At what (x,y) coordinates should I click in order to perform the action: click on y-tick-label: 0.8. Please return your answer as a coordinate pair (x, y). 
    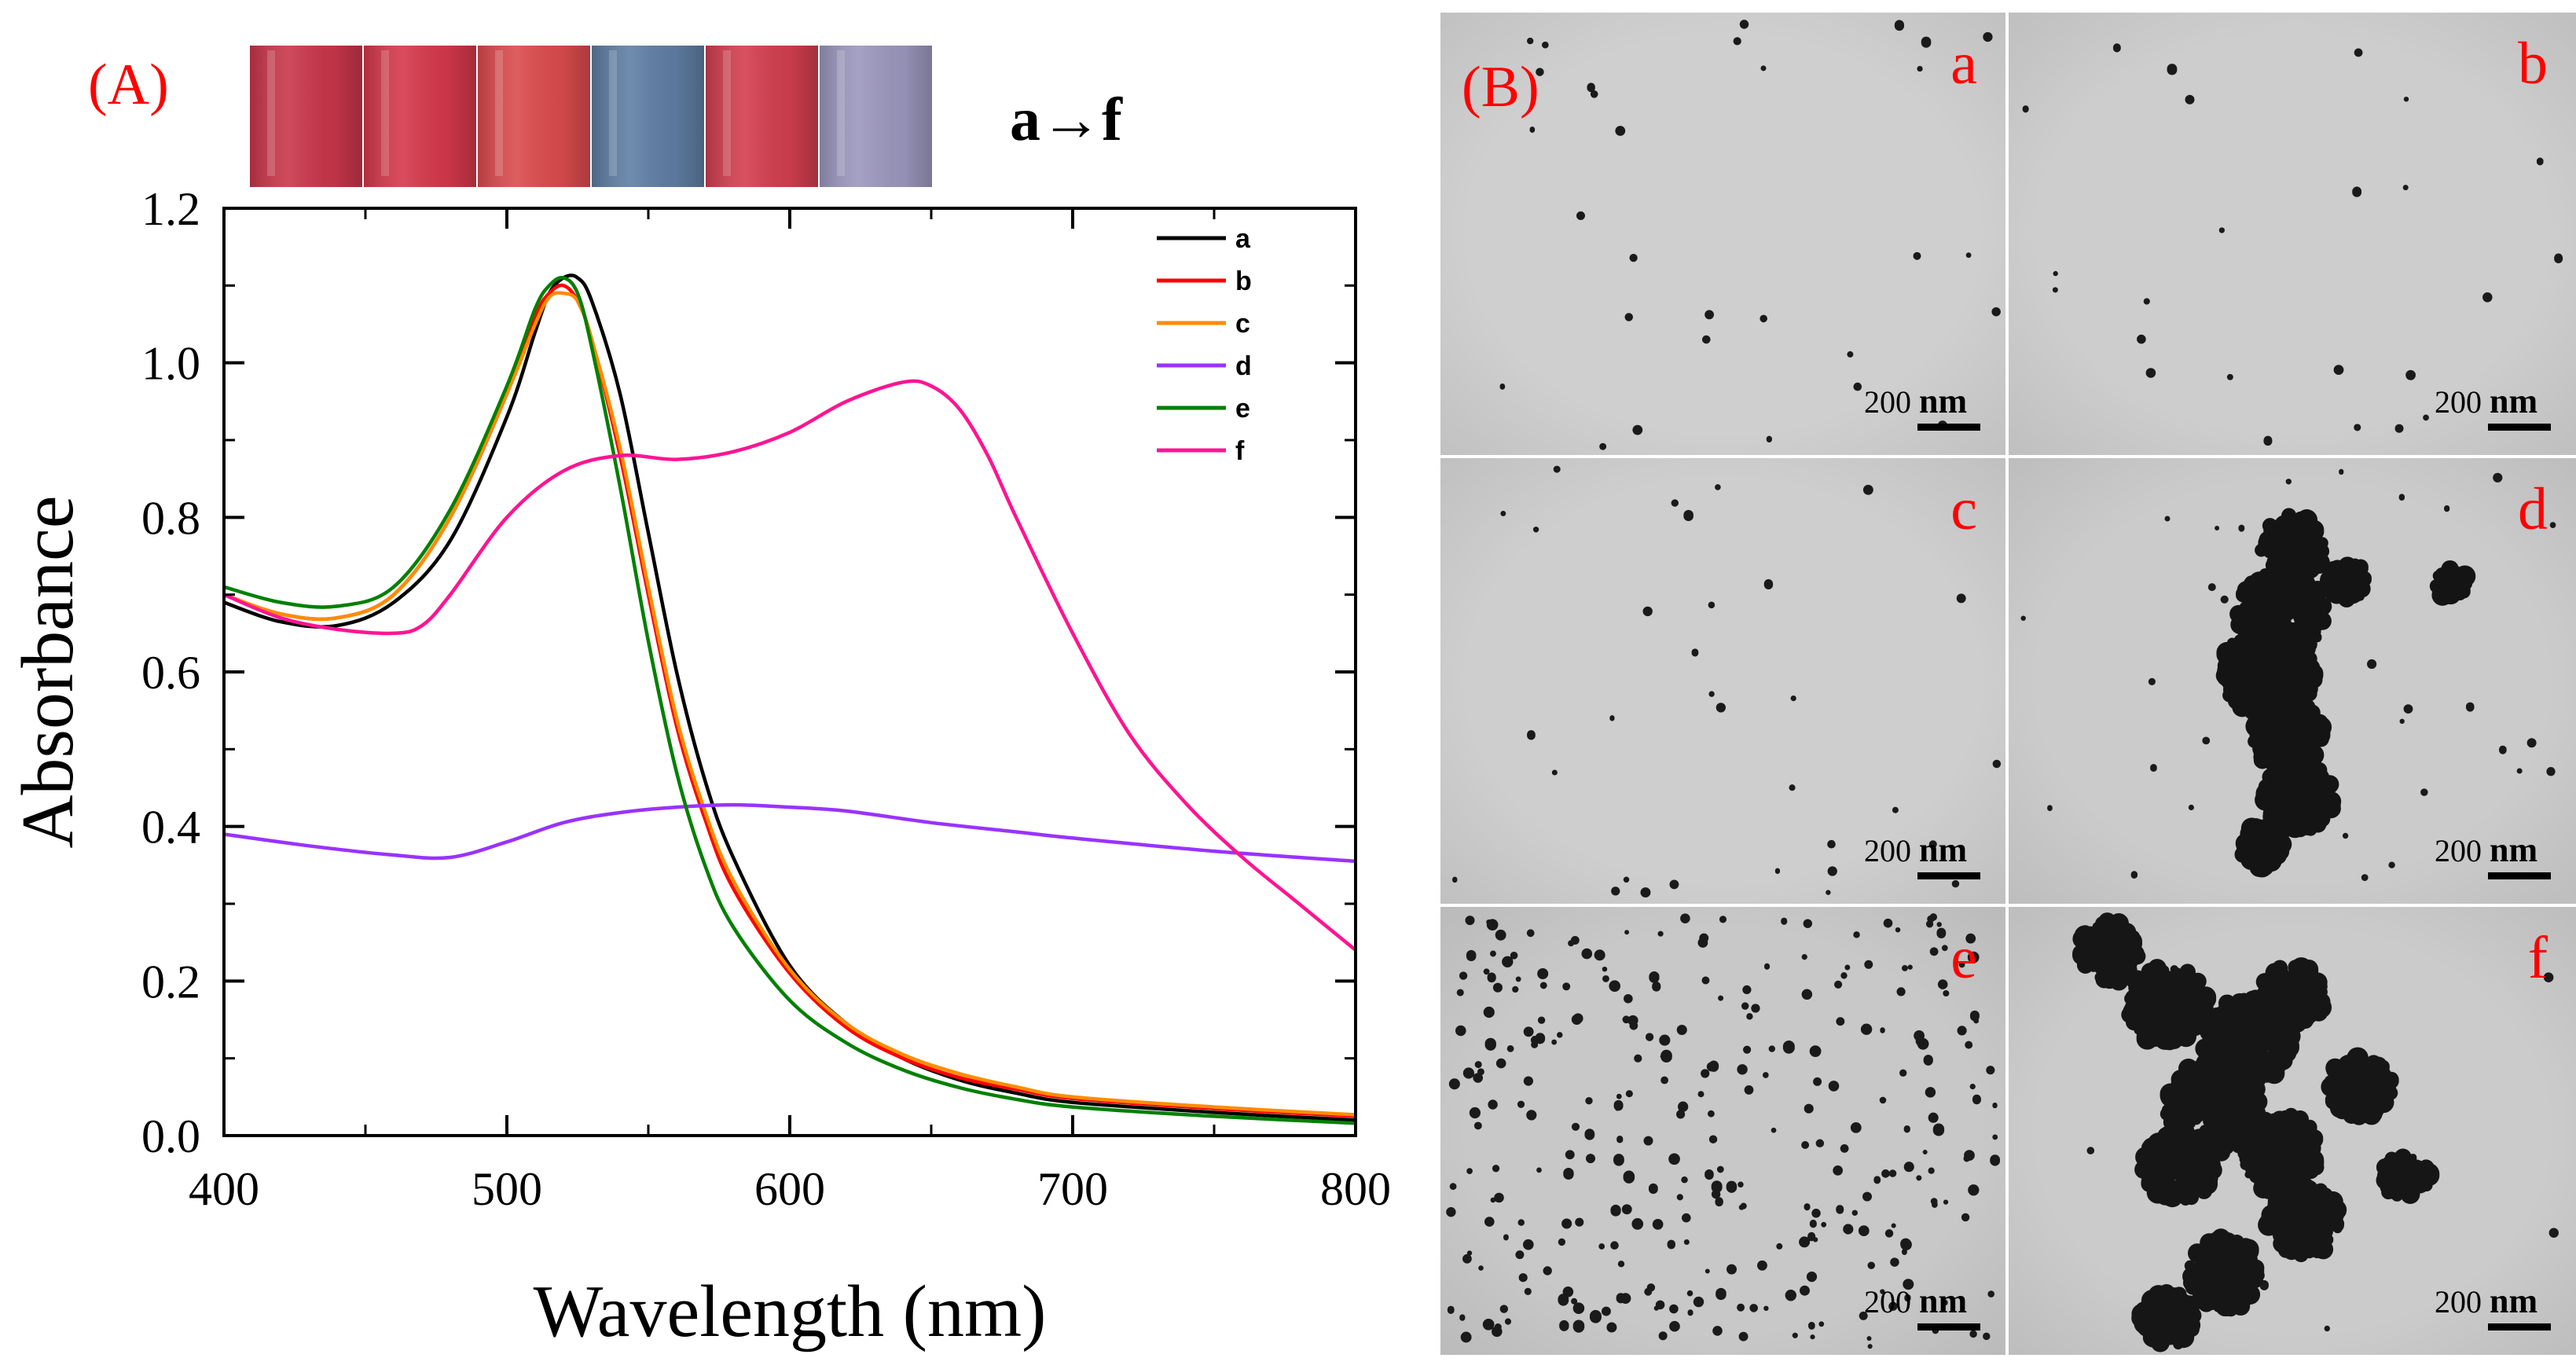
    Looking at the image, I should click on (170, 518).